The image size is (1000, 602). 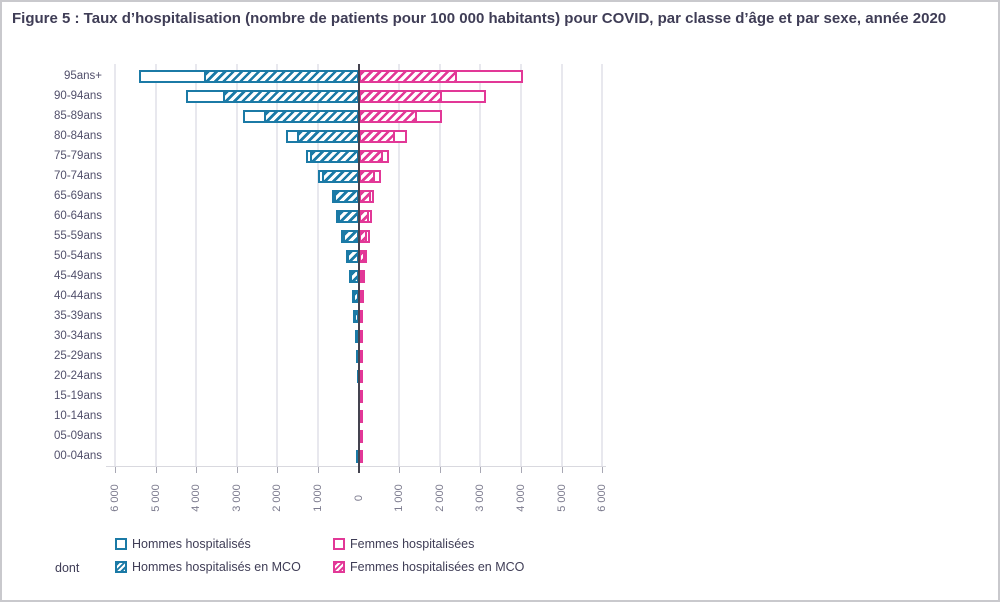 I want to click on y-axis-label: 30-34ans, so click(x=78, y=336).